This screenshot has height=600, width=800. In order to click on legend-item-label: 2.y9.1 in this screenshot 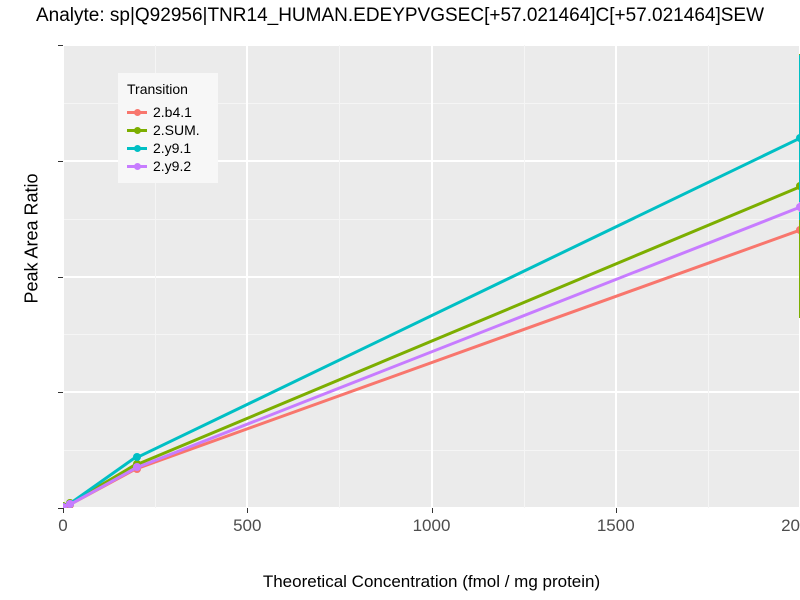, I will do `click(172, 148)`.